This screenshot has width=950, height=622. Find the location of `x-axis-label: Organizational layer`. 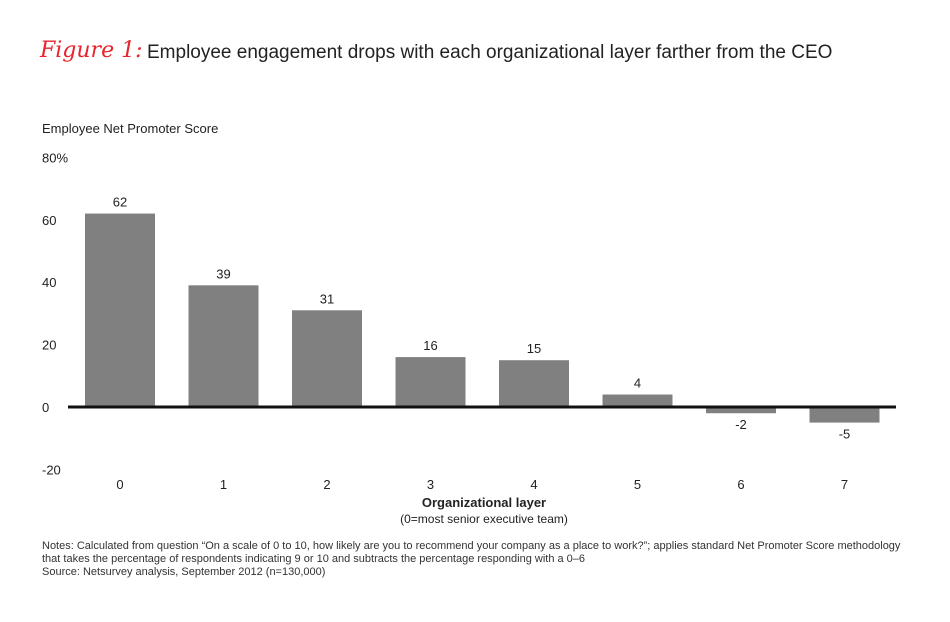

x-axis-label: Organizational layer is located at coordinates (484, 502).